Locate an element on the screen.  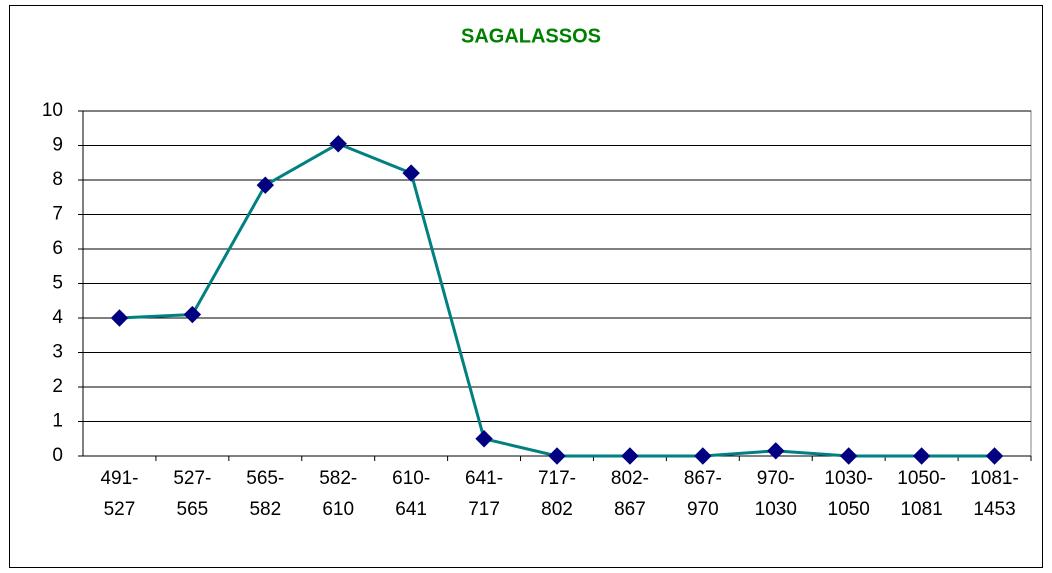
y-tick-label: 1 is located at coordinates (57, 421).